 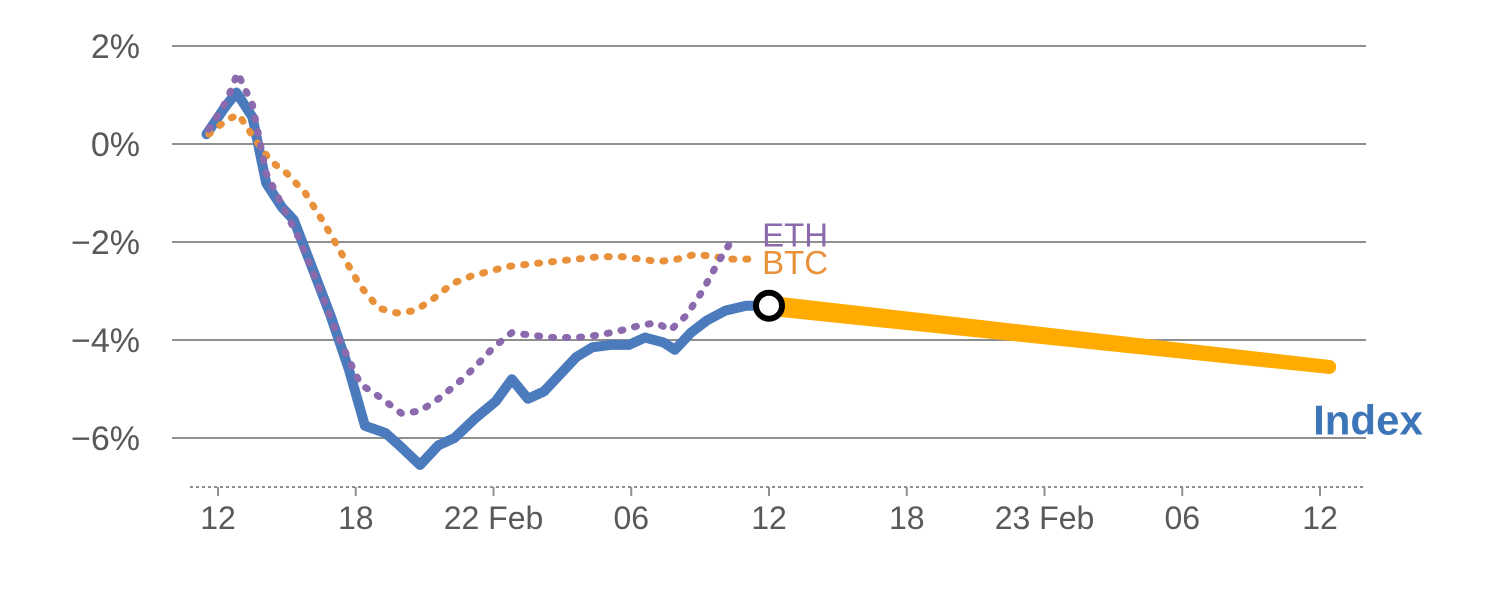 What do you see at coordinates (1045, 518) in the screenshot?
I see `x-axis-tick-label: 23 Feb` at bounding box center [1045, 518].